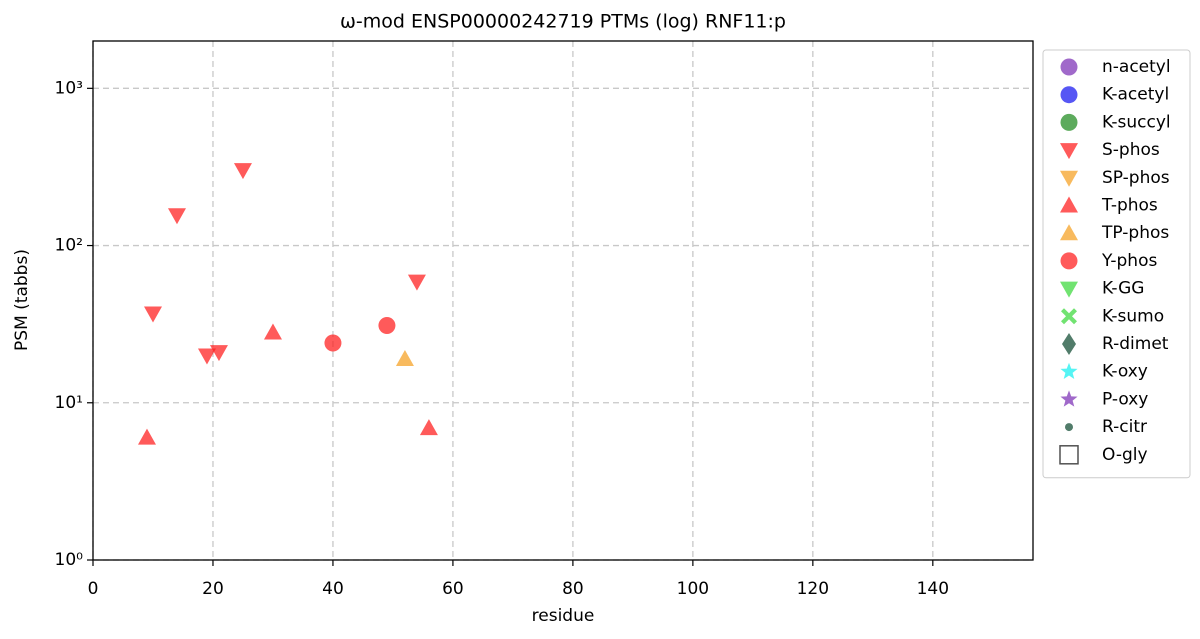 This screenshot has width=1200, height=639. Describe the element at coordinates (813, 589) in the screenshot. I see `x-tick-label: 120` at that location.